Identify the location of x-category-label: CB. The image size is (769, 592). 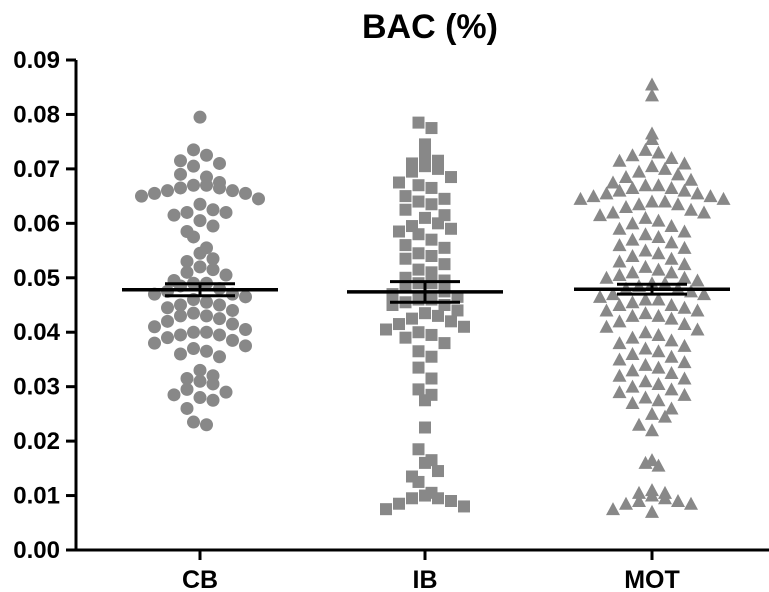
(200, 579).